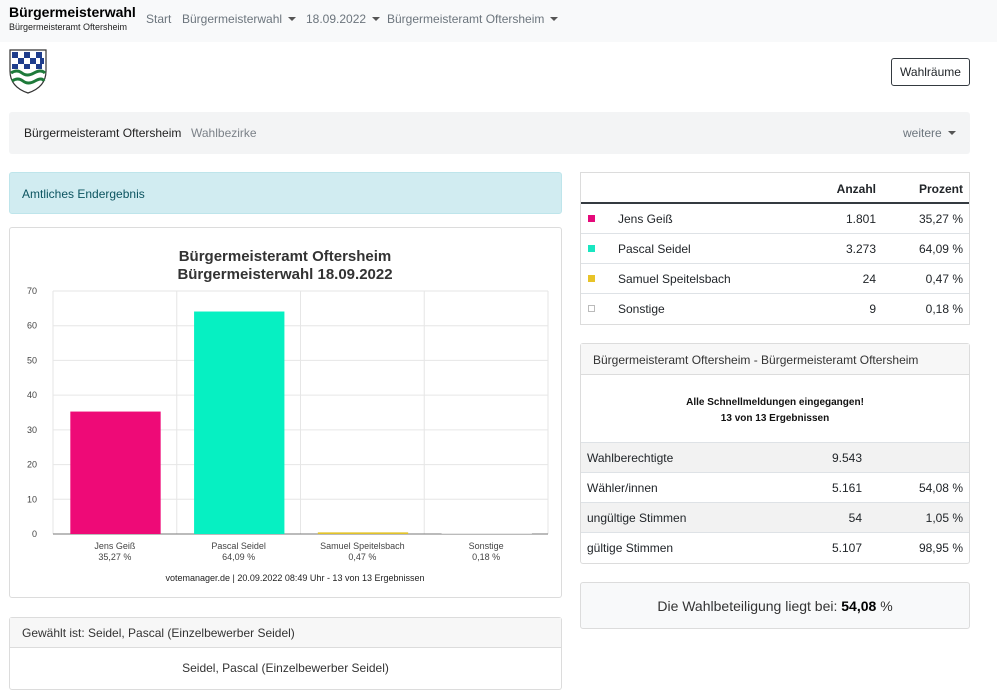 The image size is (997, 694). I want to click on candidate-percent: 0,18 %, so click(944, 309).